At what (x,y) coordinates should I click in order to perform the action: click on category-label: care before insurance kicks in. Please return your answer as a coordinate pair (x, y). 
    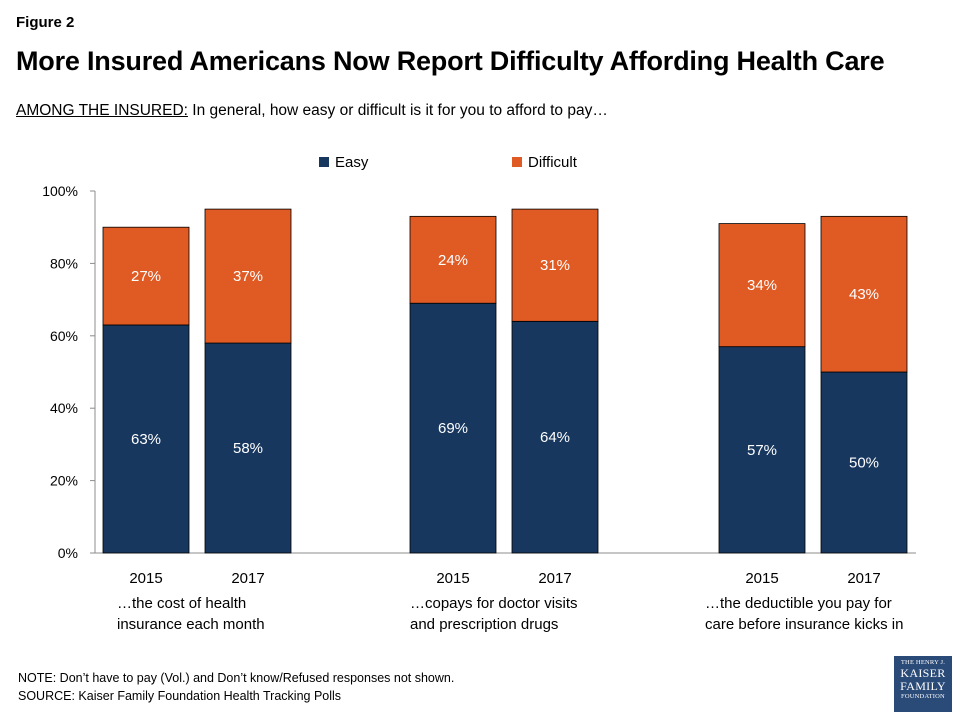
    Looking at the image, I should click on (804, 624).